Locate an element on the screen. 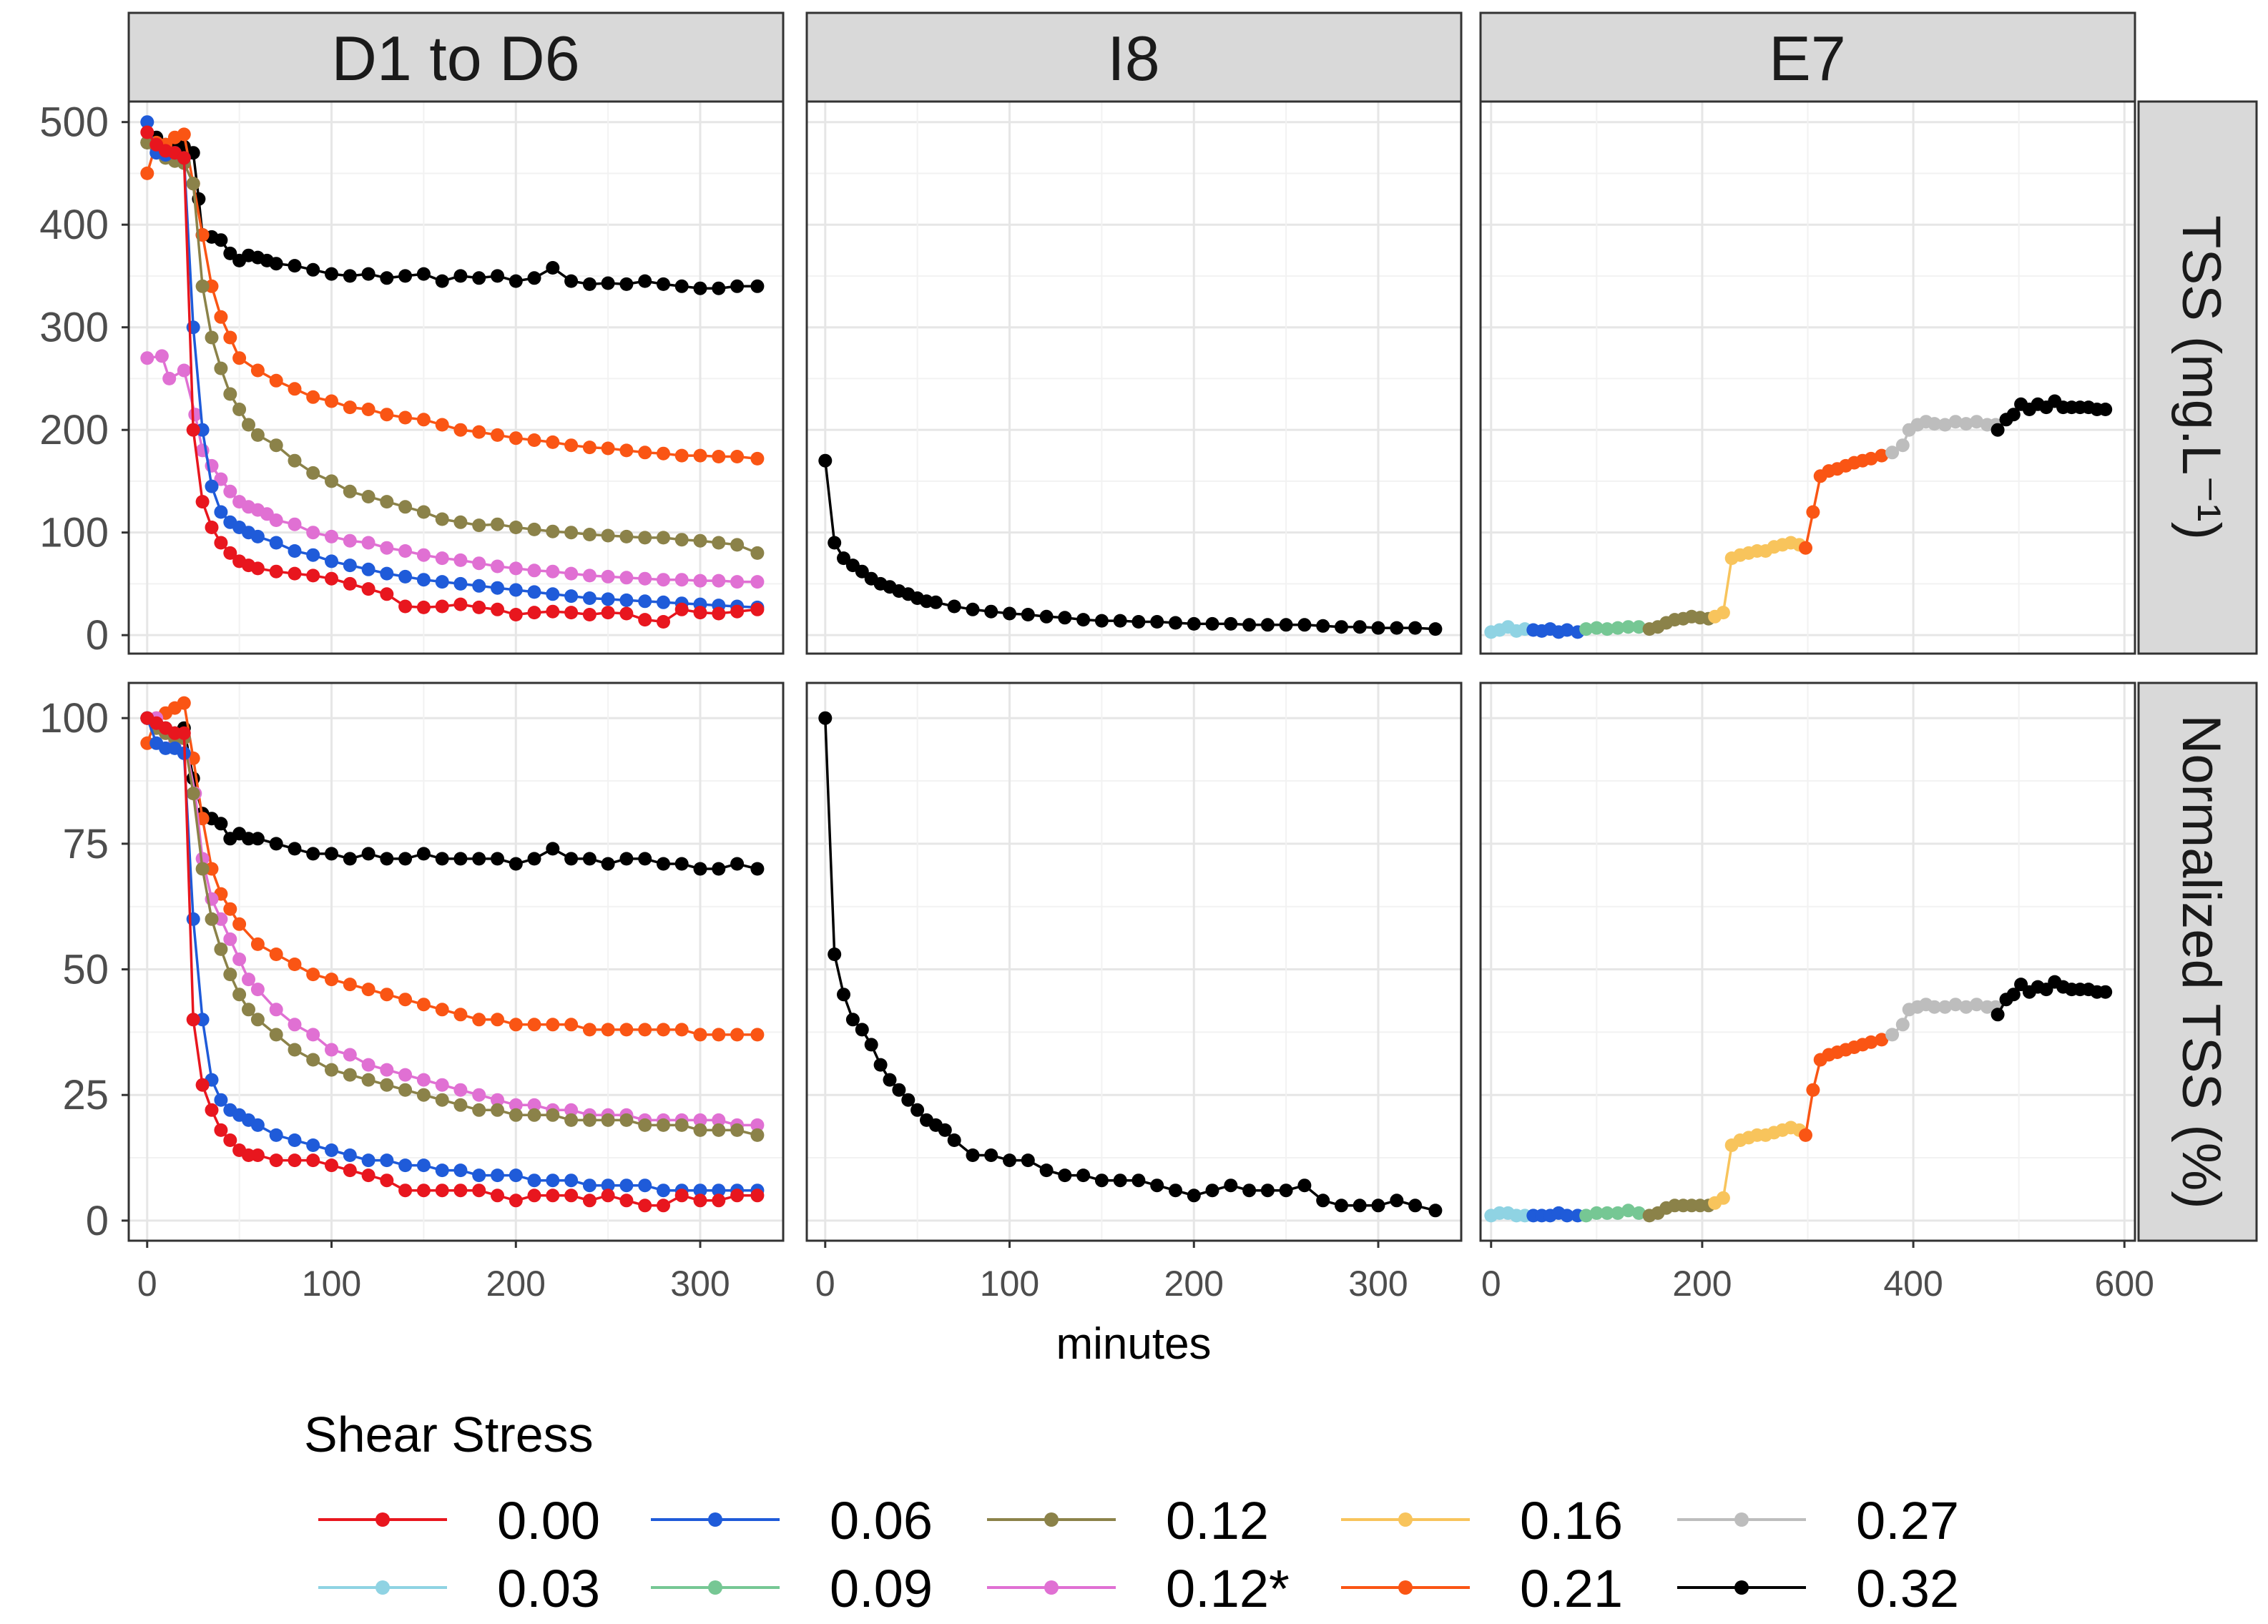 The width and height of the screenshot is (2268, 1624). panel-Normalized-I8 is located at coordinates (1134, 961).